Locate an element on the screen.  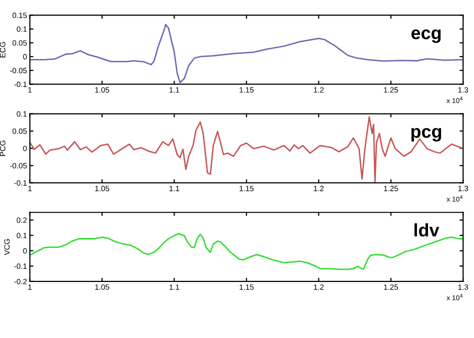
annotation: ldv is located at coordinates (427, 230).